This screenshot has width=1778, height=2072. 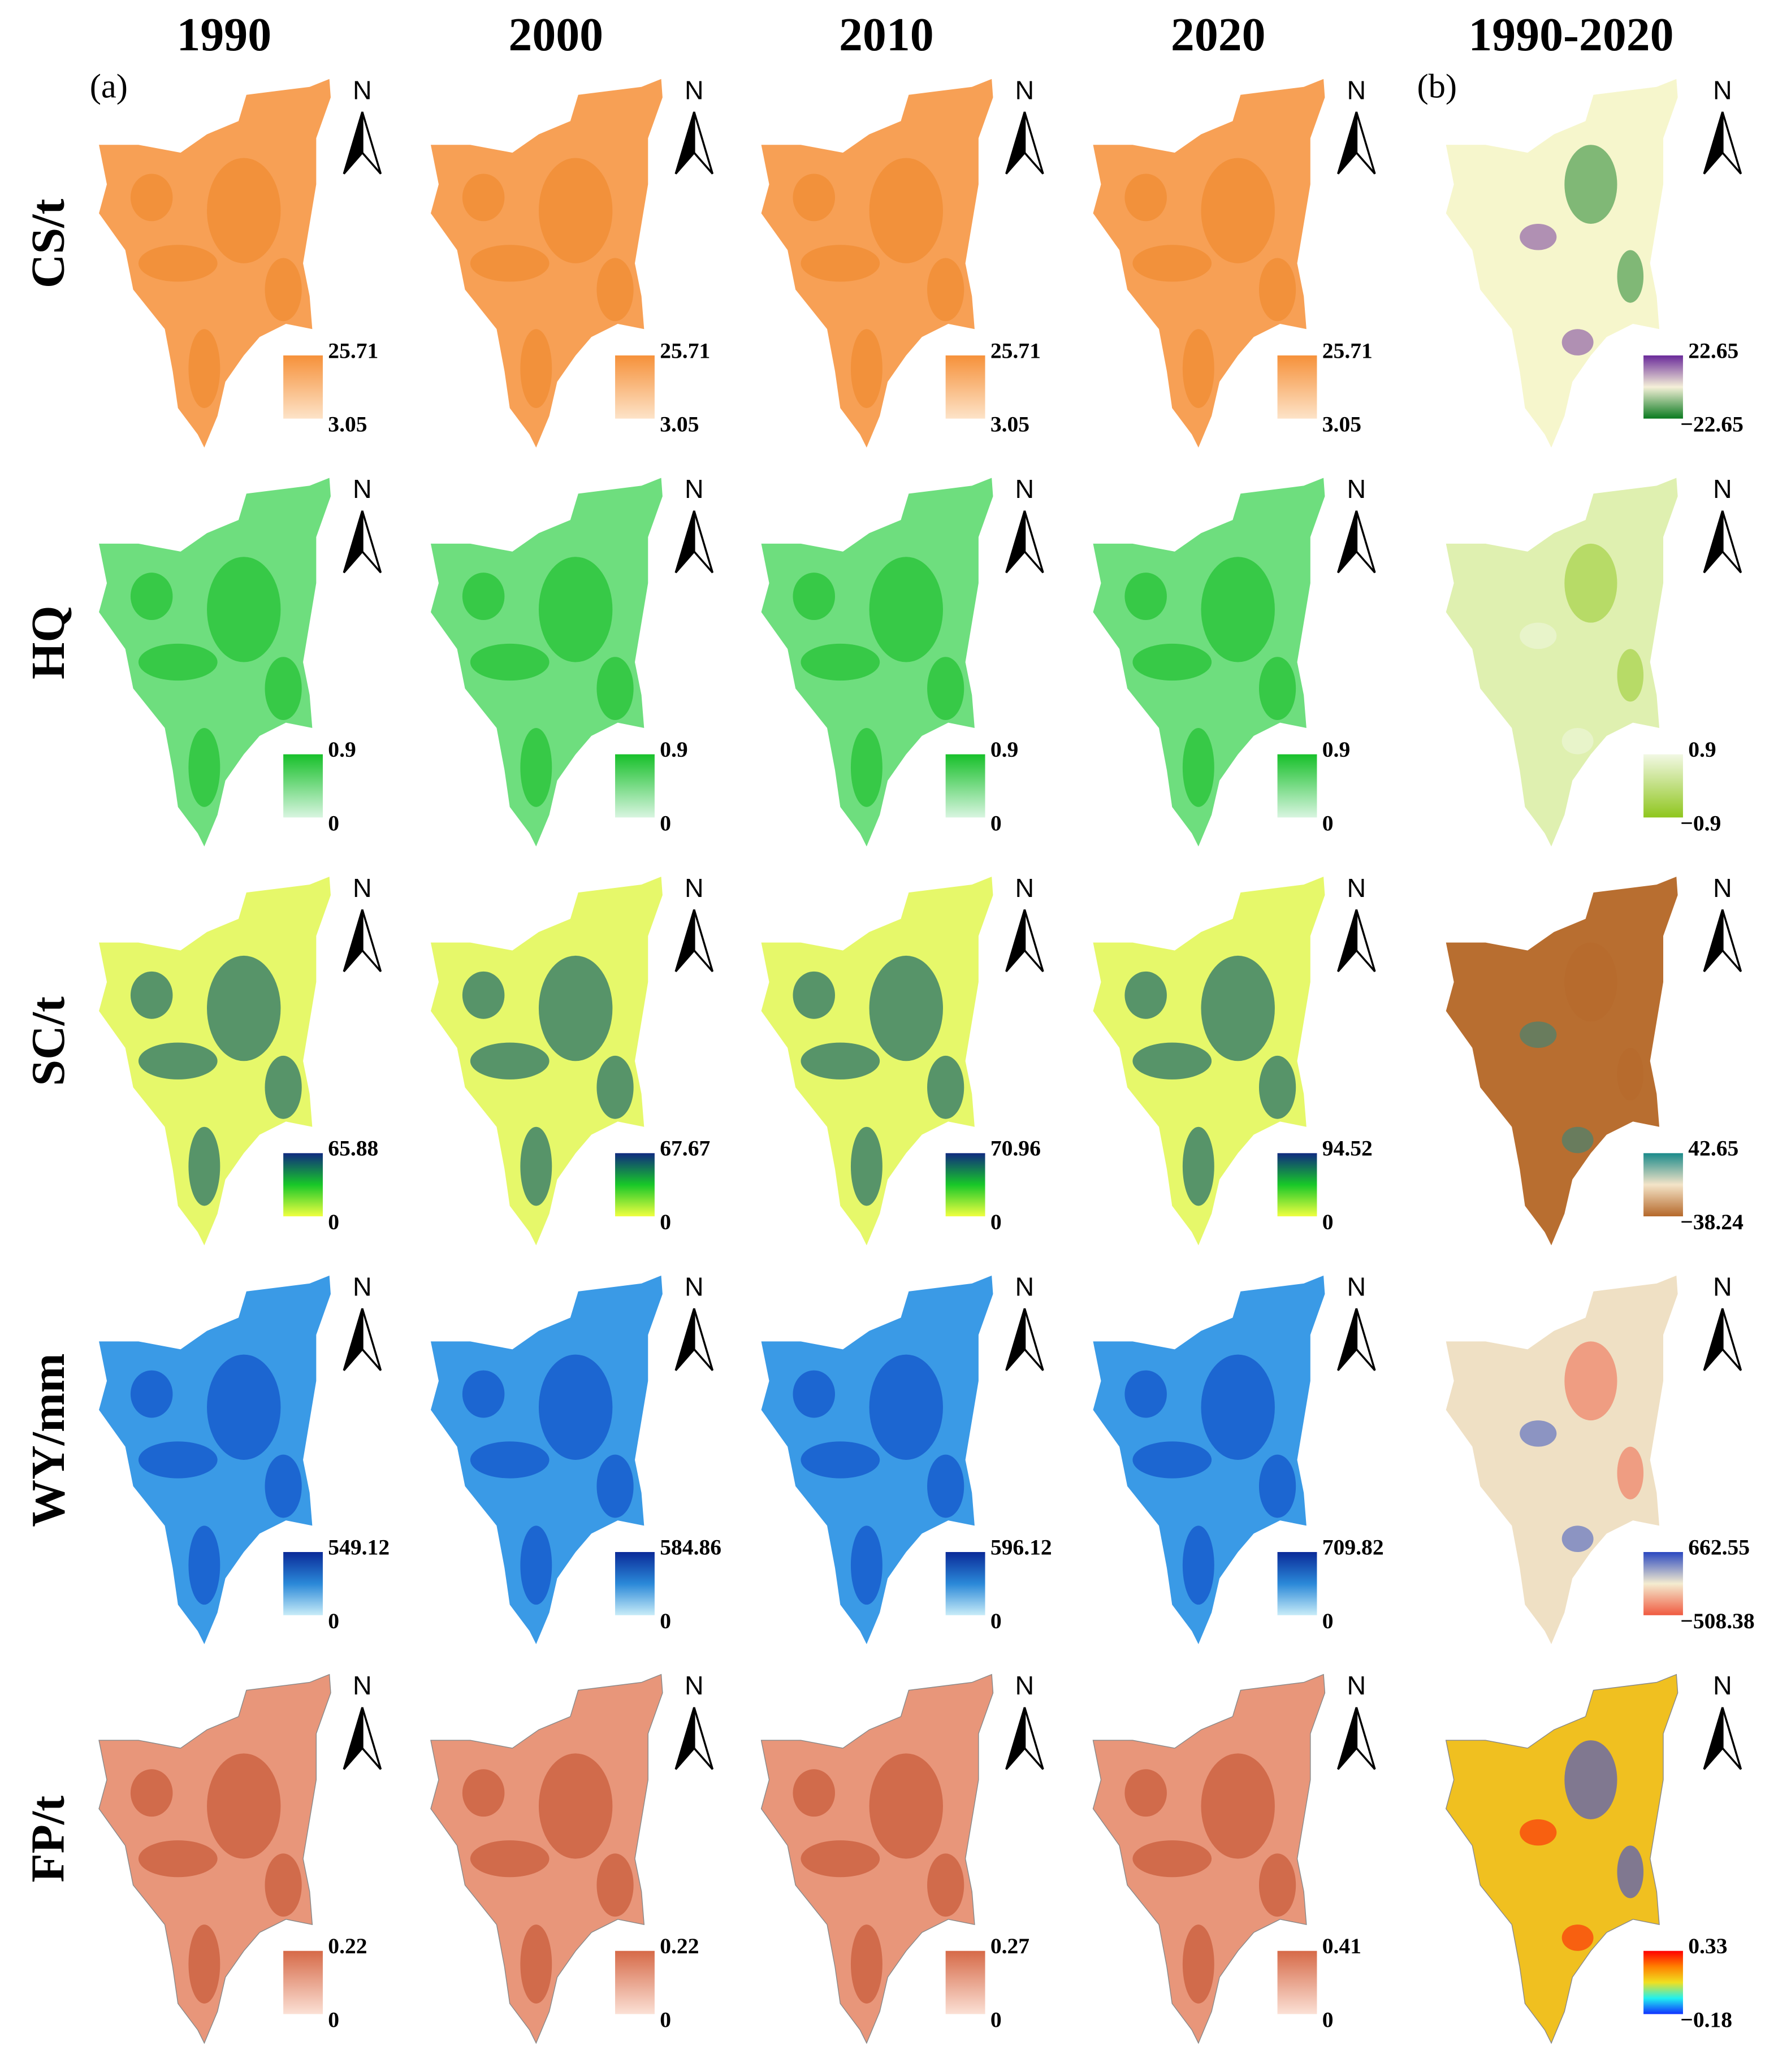 What do you see at coordinates (887, 34) in the screenshot?
I see `column-header: 2010` at bounding box center [887, 34].